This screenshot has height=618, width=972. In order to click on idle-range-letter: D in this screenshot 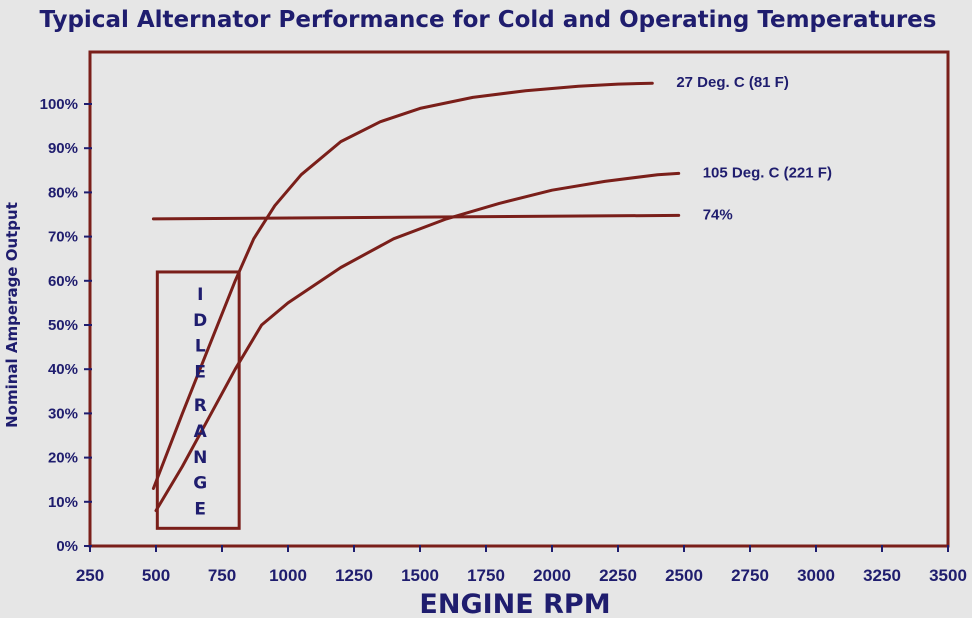, I will do `click(200, 321)`.